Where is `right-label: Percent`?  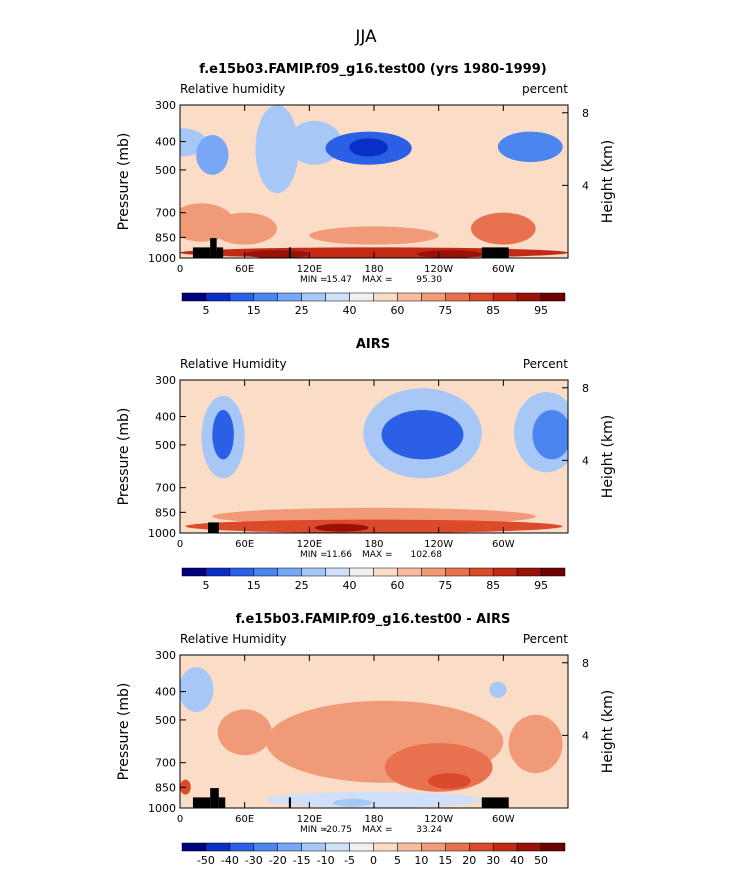
right-label: Percent is located at coordinates (545, 639).